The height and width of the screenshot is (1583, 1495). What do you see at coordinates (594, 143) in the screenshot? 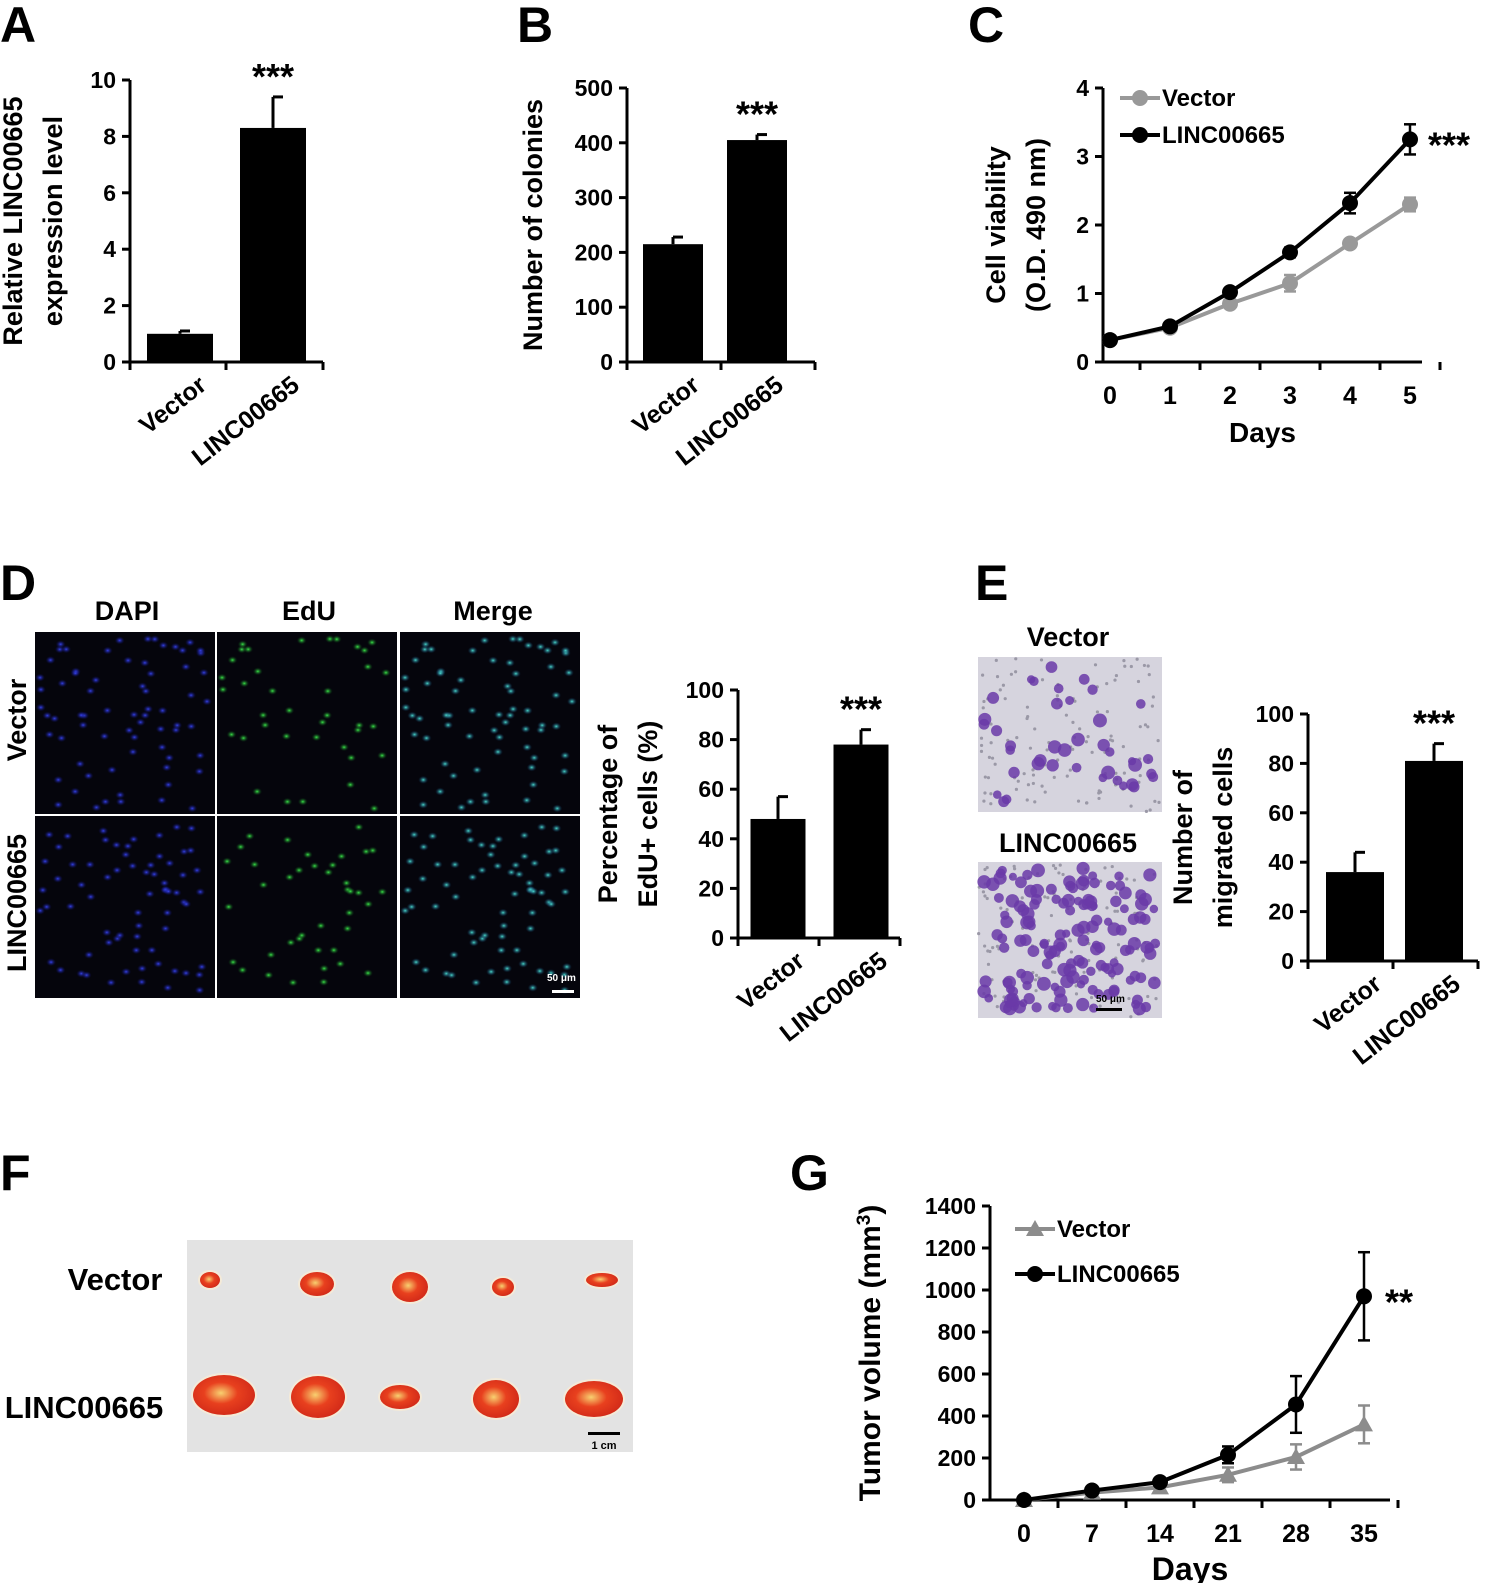
I see `y-tick-label: 400` at bounding box center [594, 143].